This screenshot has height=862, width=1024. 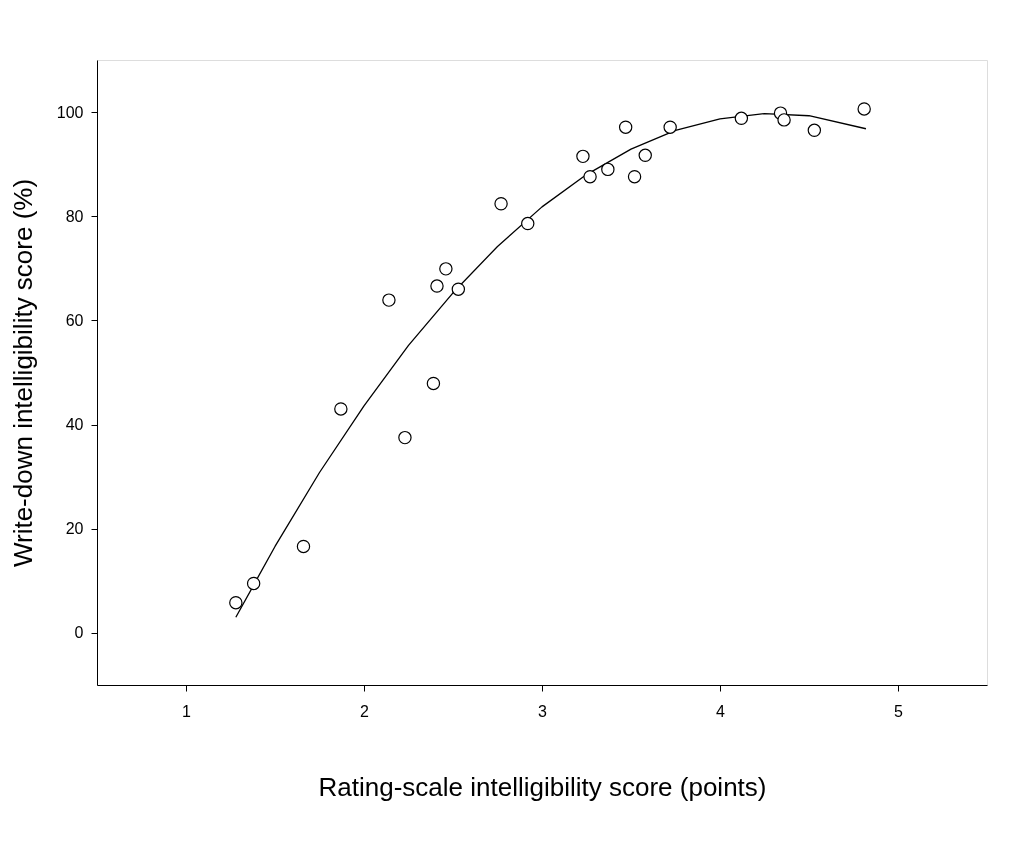 What do you see at coordinates (74, 216) in the screenshot?
I see `y-tick-label: 80` at bounding box center [74, 216].